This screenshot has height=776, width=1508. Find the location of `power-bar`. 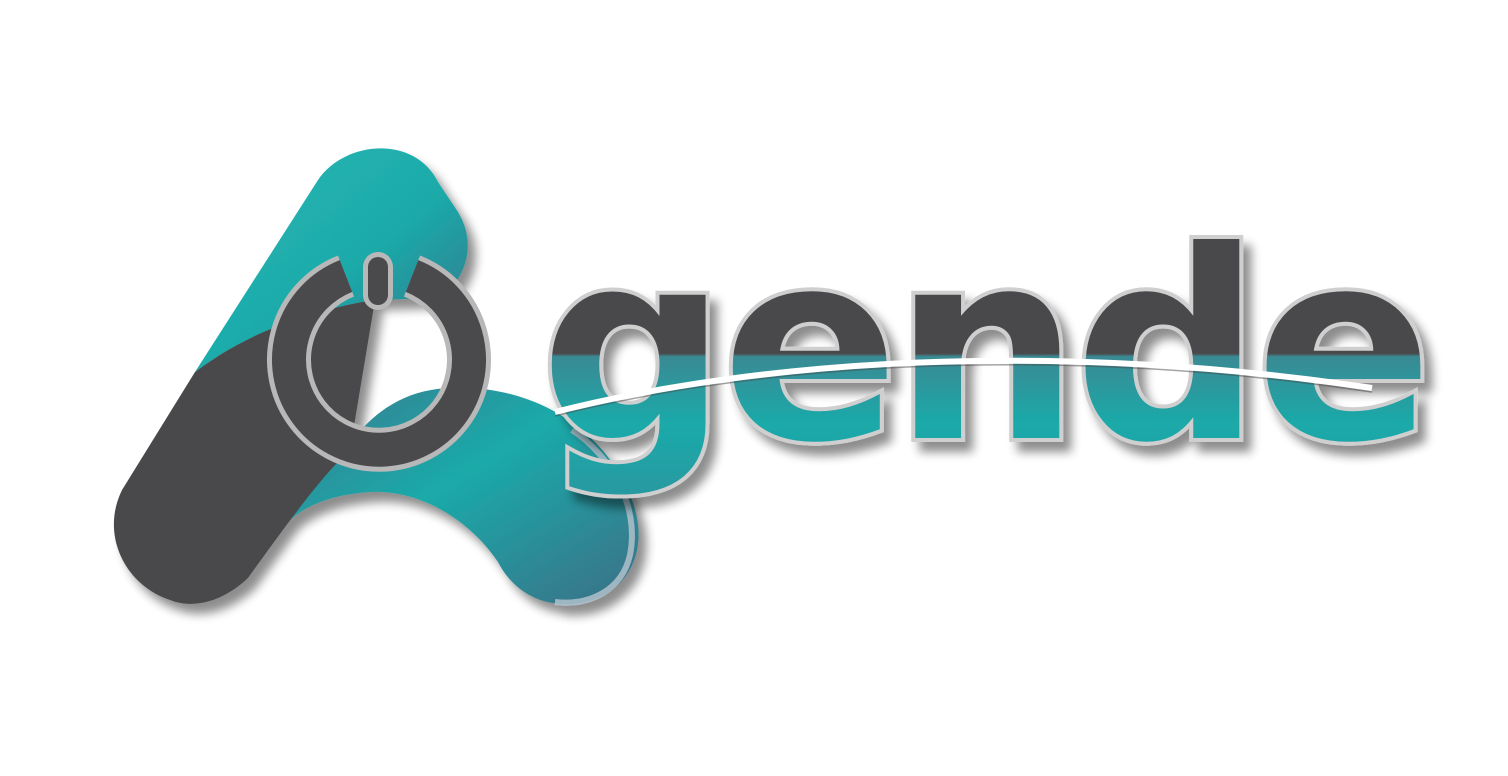

power-bar is located at coordinates (378, 281).